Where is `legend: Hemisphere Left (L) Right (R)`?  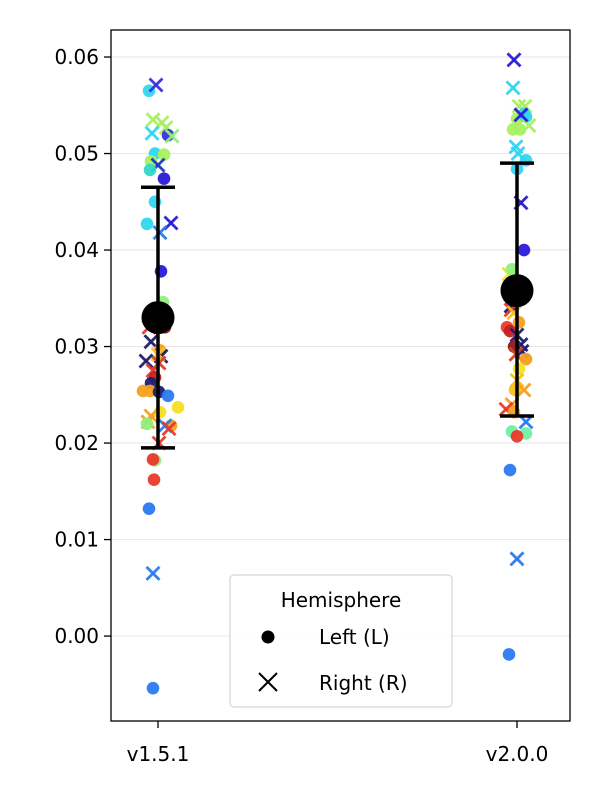 legend: Hemisphere Left (L) Right (R) is located at coordinates (341, 641).